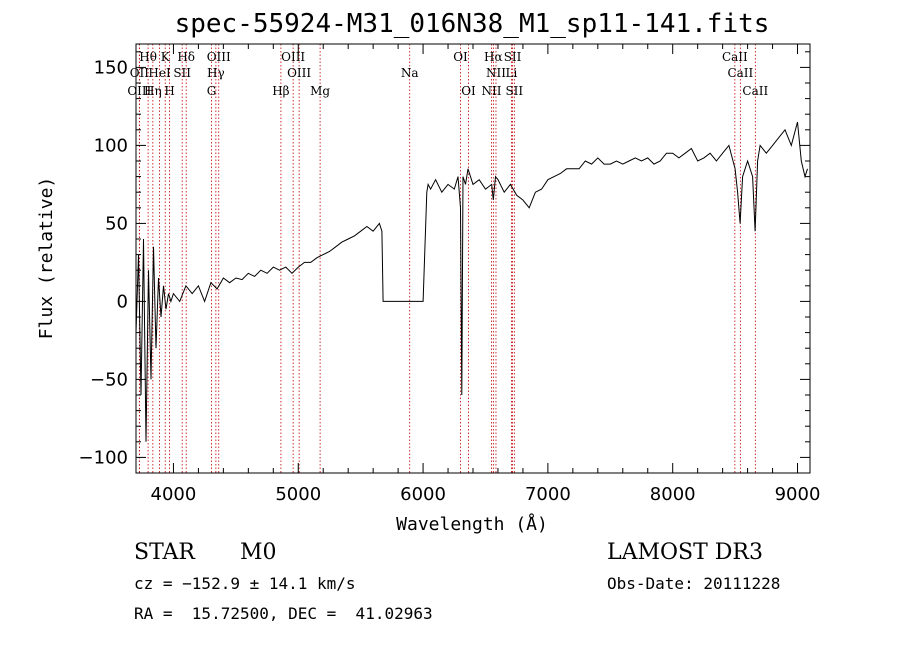 Image resolution: width=900 pixels, height=649 pixels. I want to click on y-tick-label: −100, so click(103, 457).